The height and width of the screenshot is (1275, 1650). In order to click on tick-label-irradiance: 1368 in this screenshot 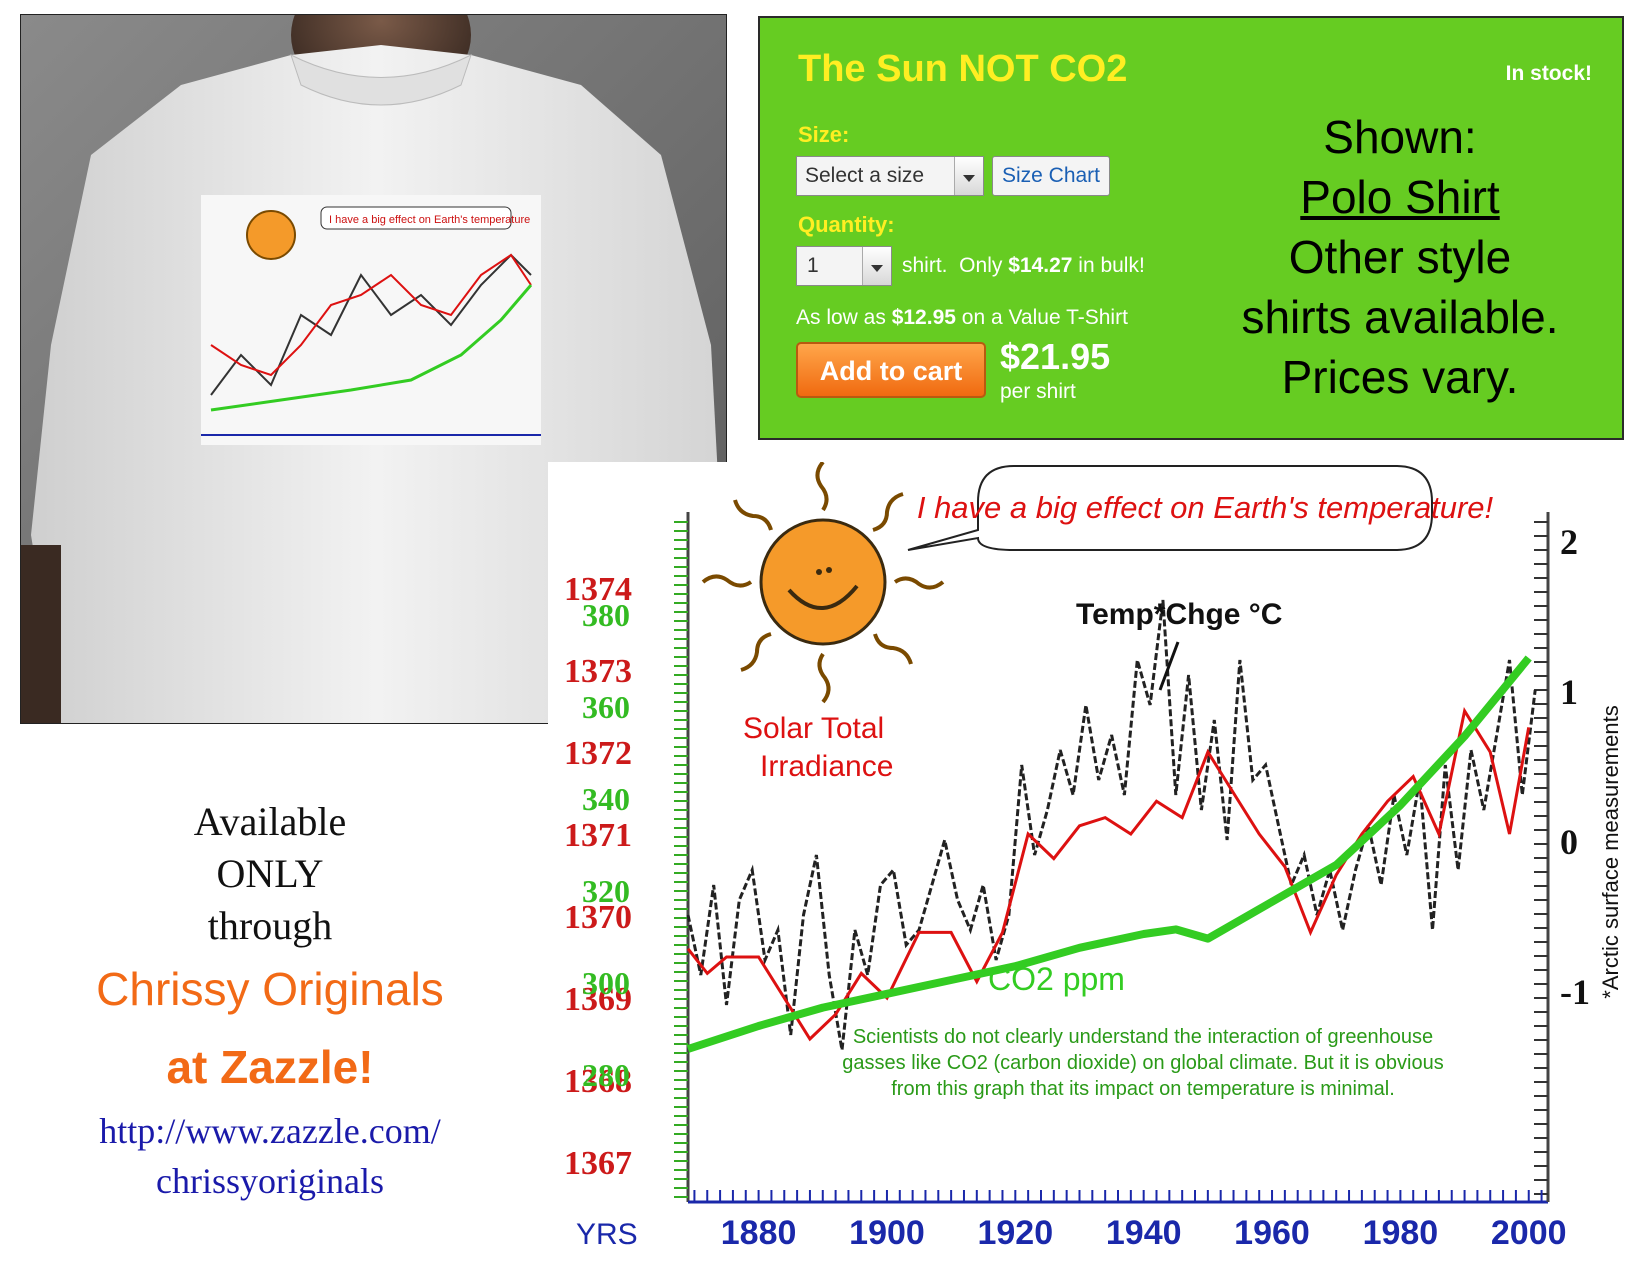, I will do `click(598, 1081)`.